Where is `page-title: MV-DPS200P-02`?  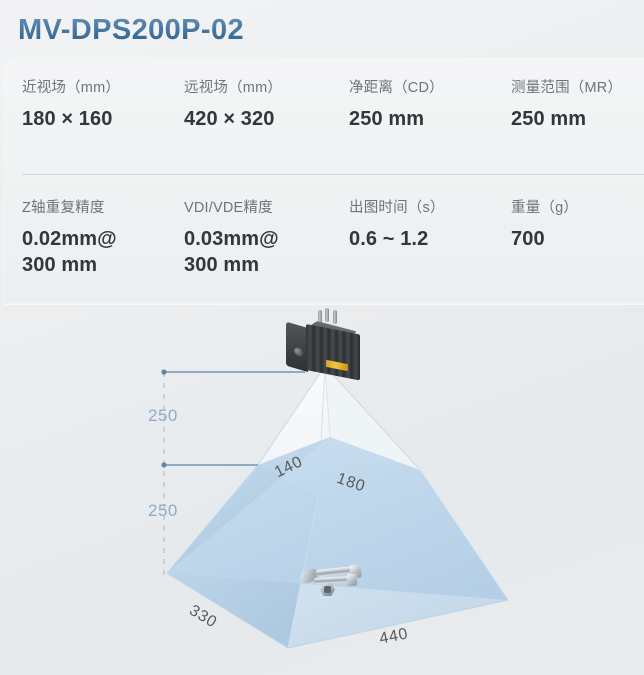 page-title: MV-DPS200P-02 is located at coordinates (131, 30).